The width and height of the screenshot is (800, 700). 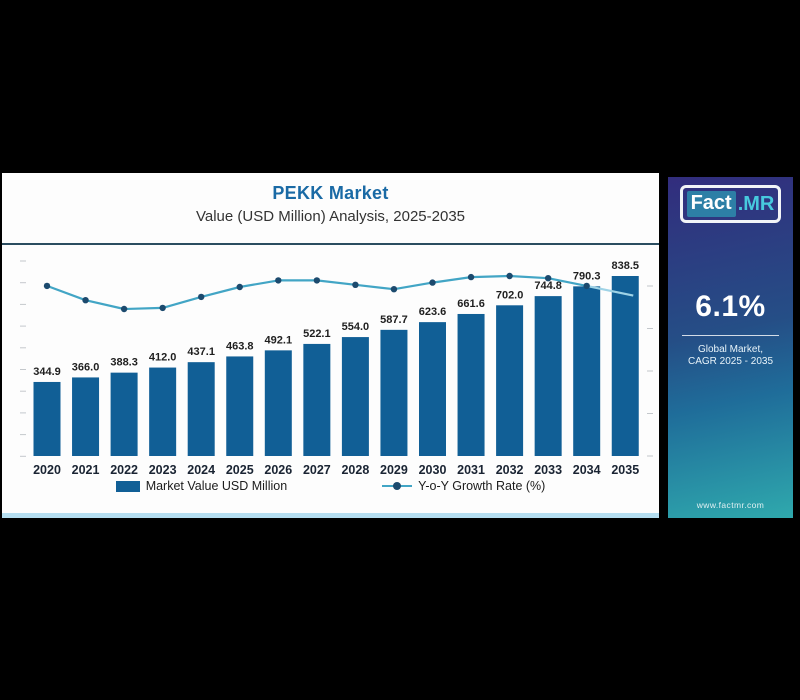 What do you see at coordinates (47, 418) in the screenshot?
I see `bar-2020` at bounding box center [47, 418].